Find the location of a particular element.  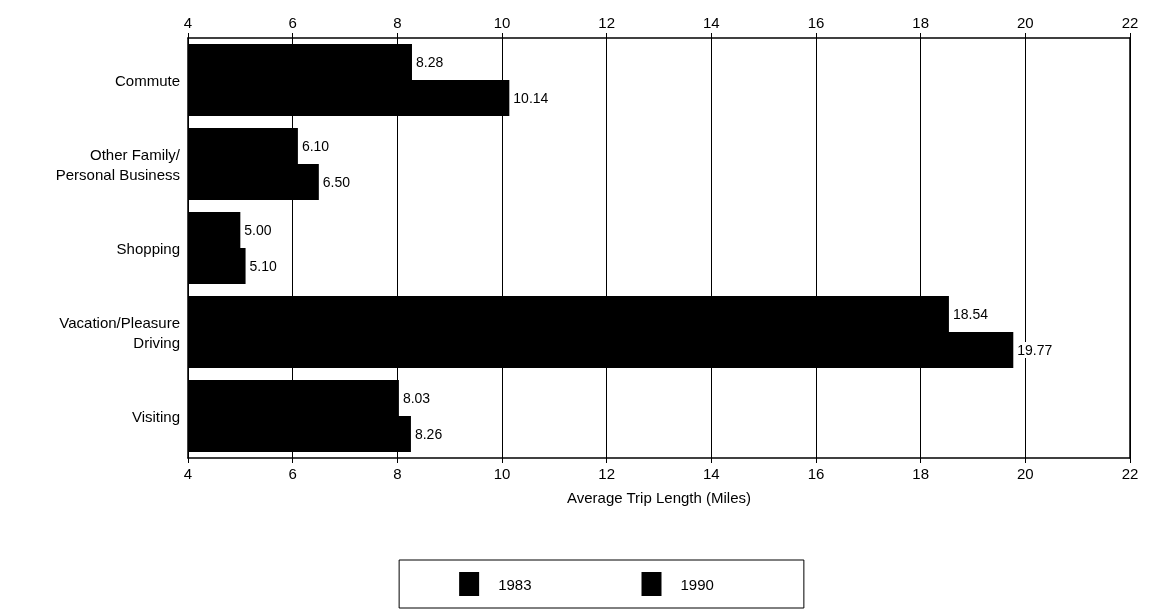

x-tick-label: 8 is located at coordinates (397, 473).